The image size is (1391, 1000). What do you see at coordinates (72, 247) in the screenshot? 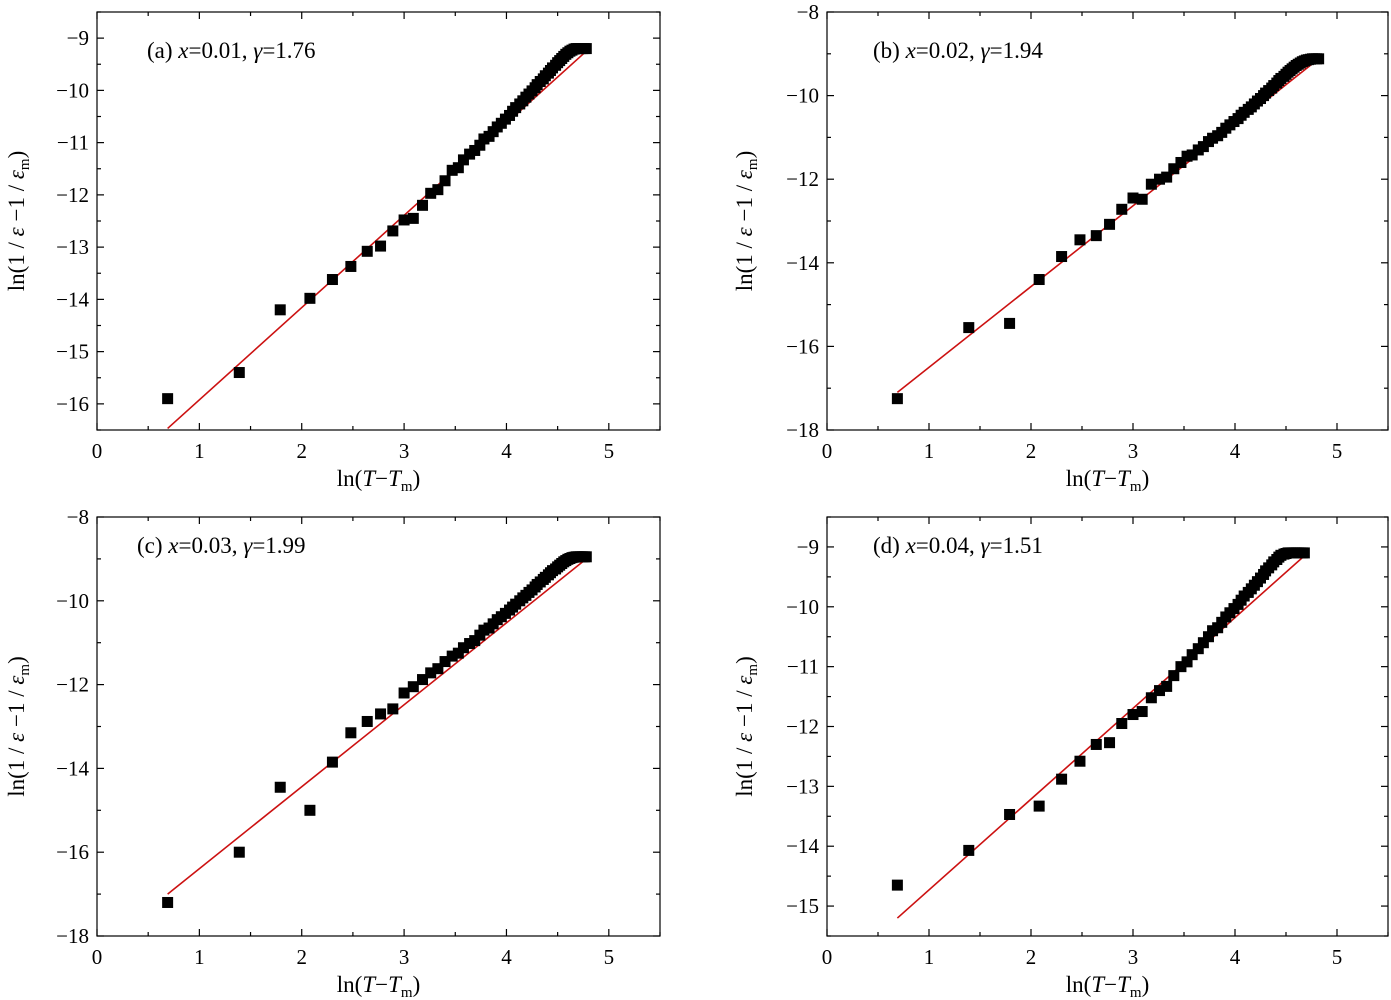
I see `y-tick-label: −13` at bounding box center [72, 247].